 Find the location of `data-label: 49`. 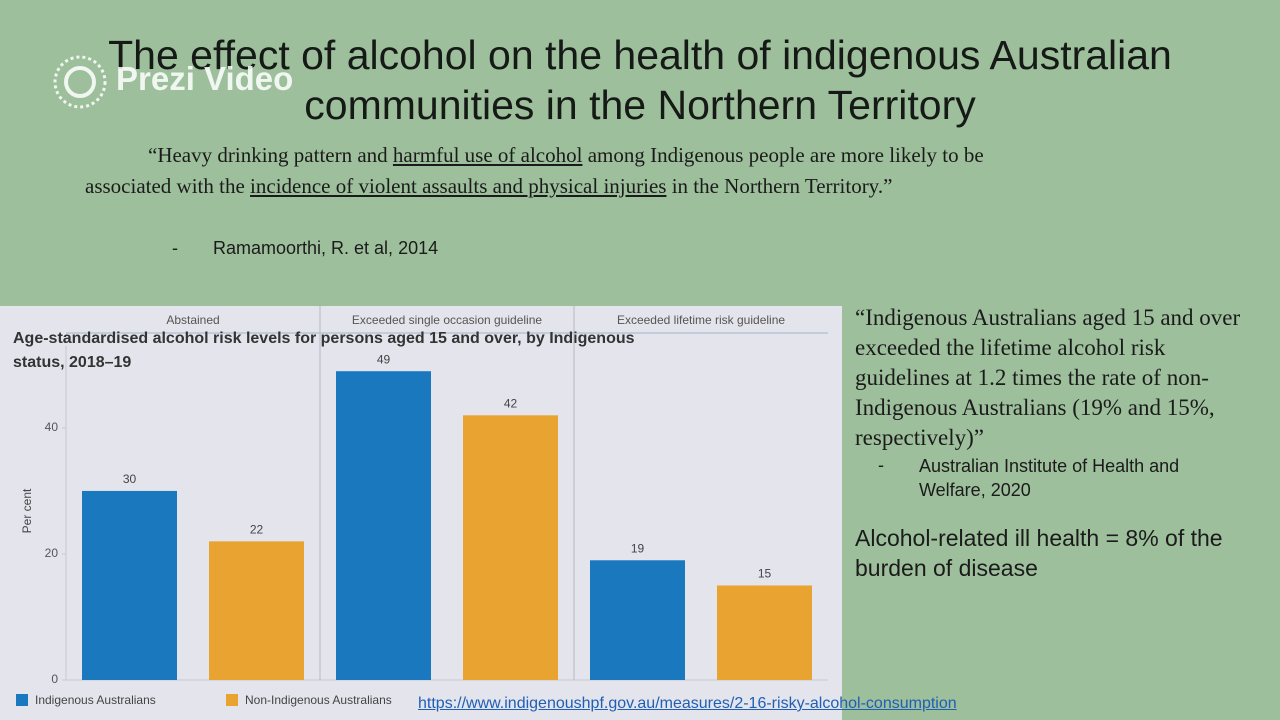

data-label: 49 is located at coordinates (384, 359).